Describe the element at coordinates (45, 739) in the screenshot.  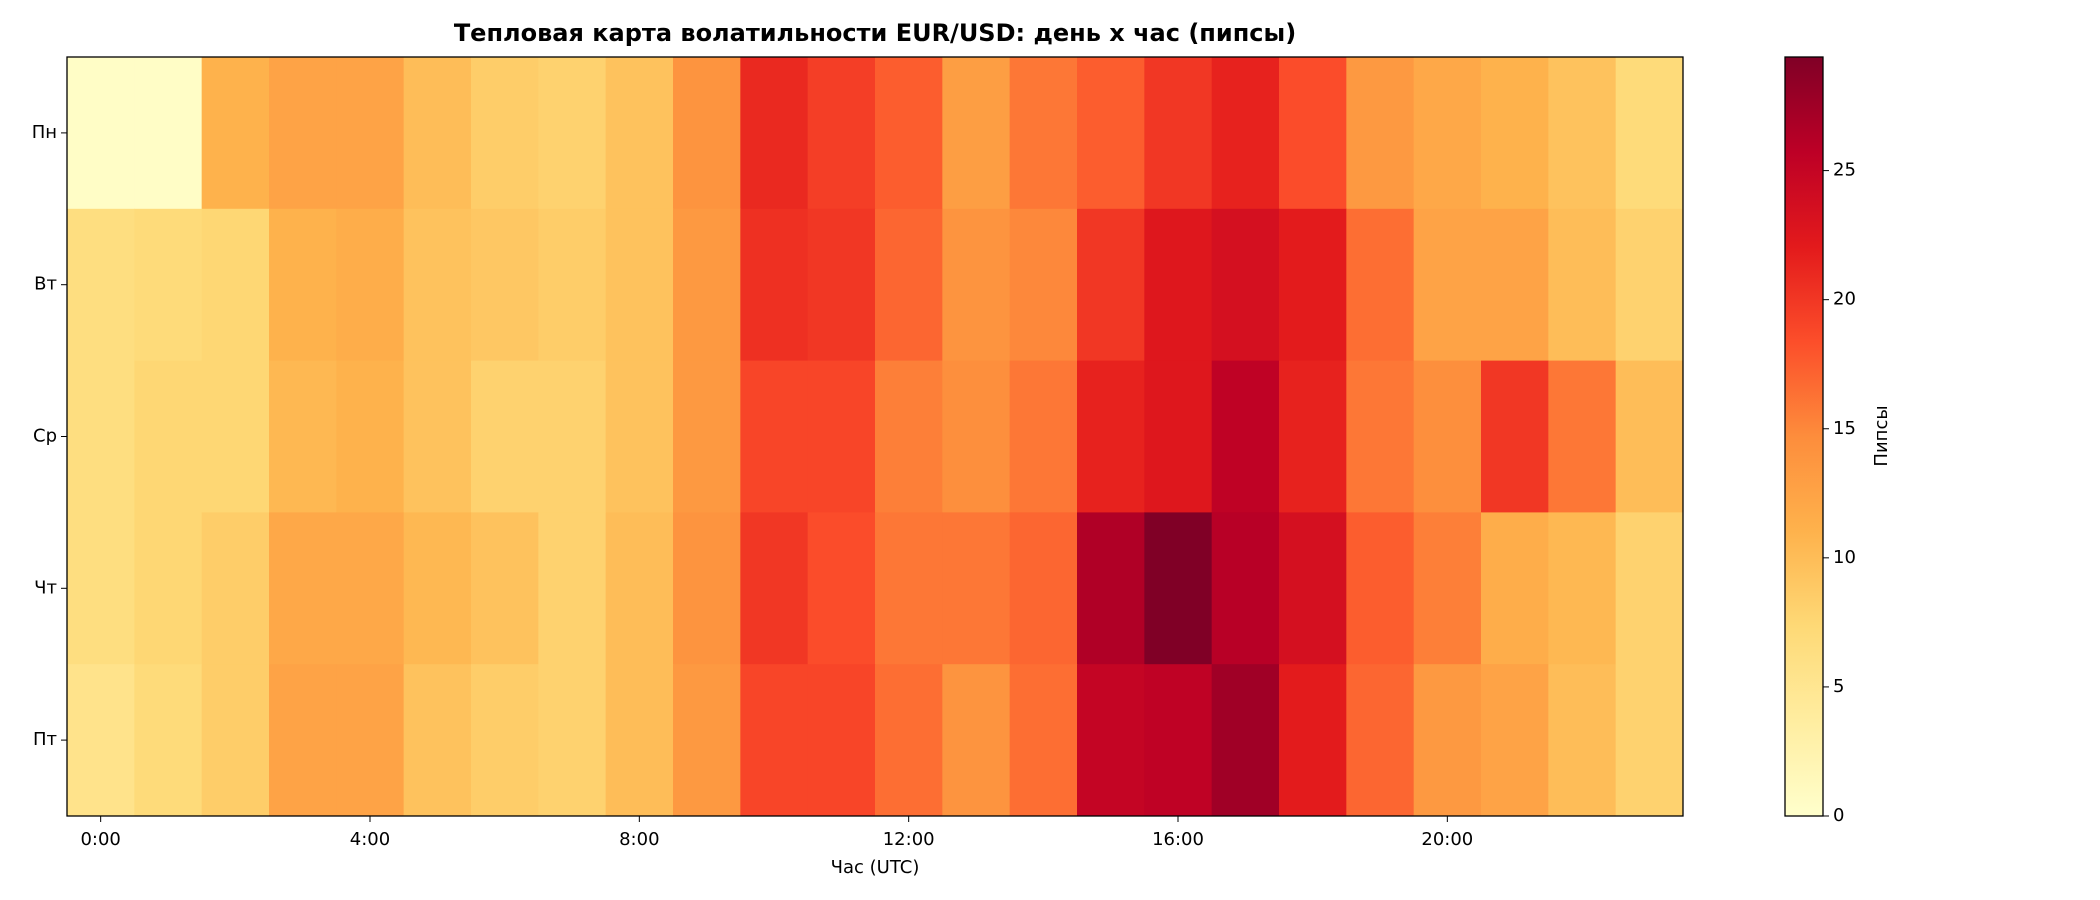
I see `y-tick-label: Пт` at that location.